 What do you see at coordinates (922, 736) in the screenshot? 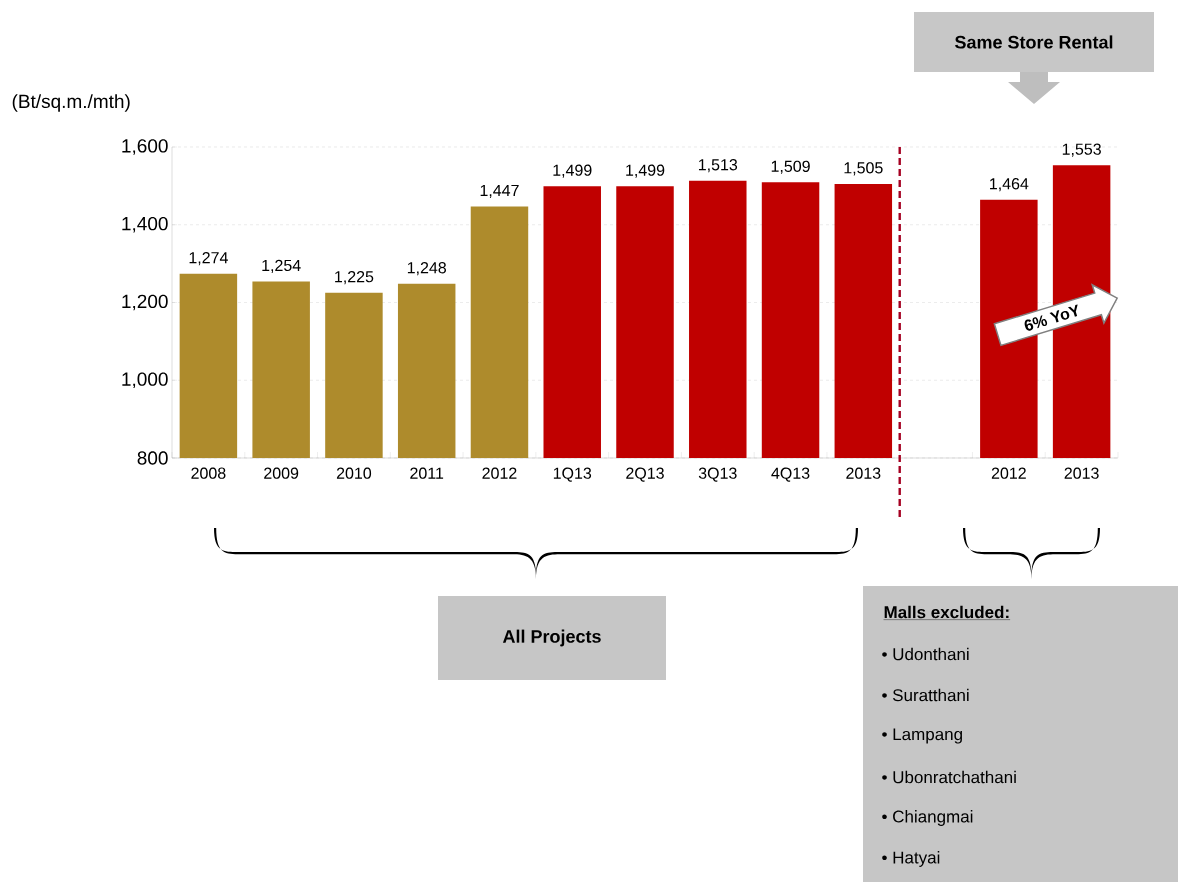
I see `text: • Lampang` at bounding box center [922, 736].